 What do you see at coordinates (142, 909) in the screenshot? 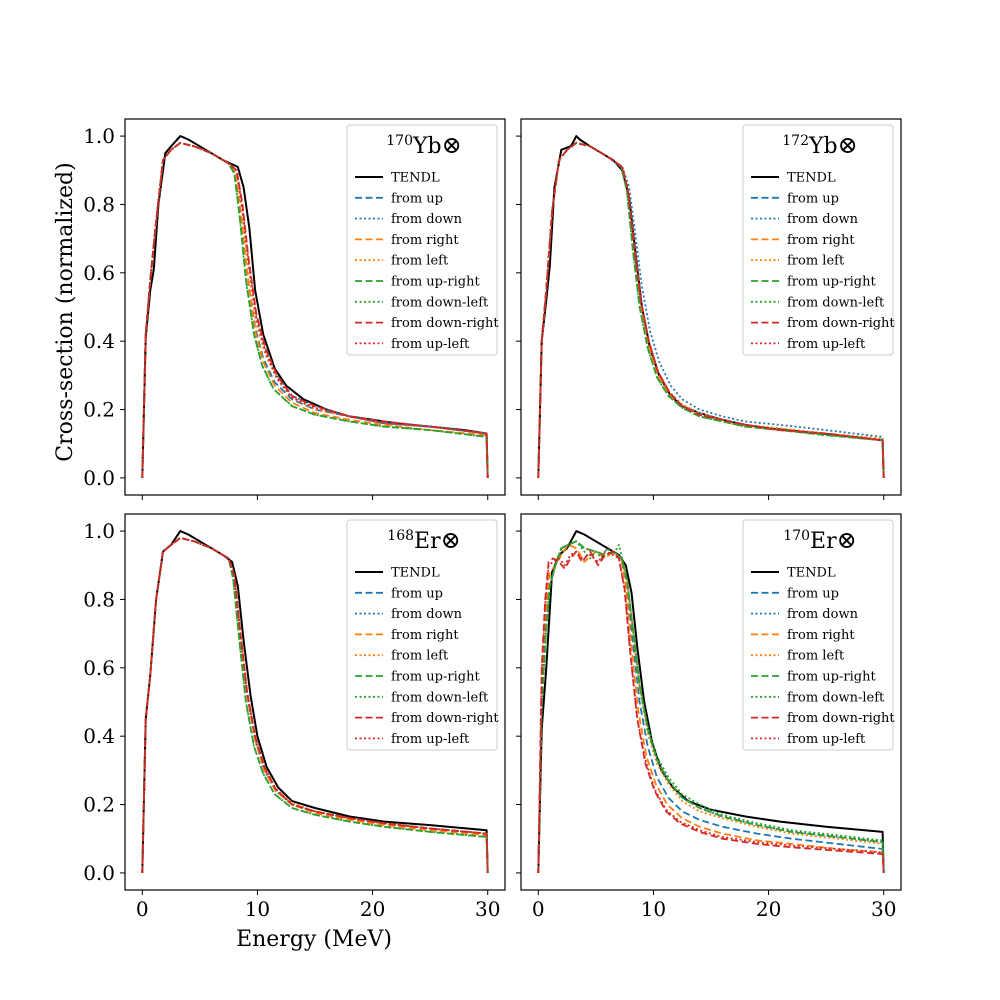
I see `x-tick-label: 0` at bounding box center [142, 909].